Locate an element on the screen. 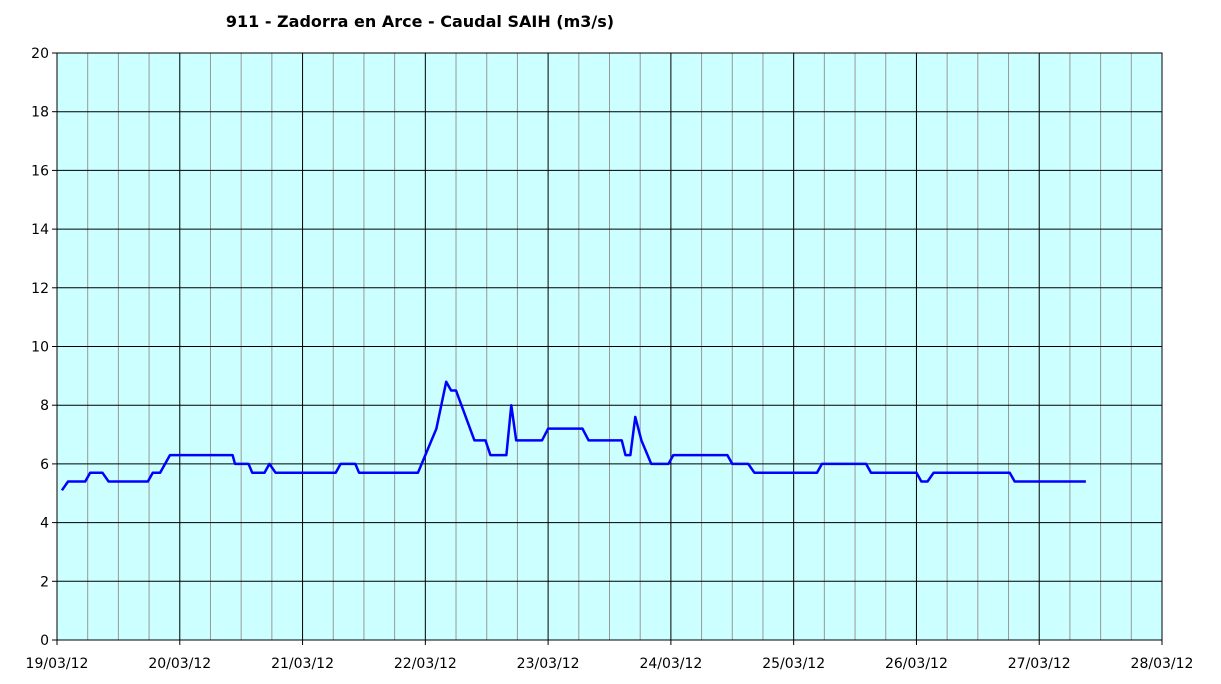  y-tick-label: 20 is located at coordinates (40, 54).